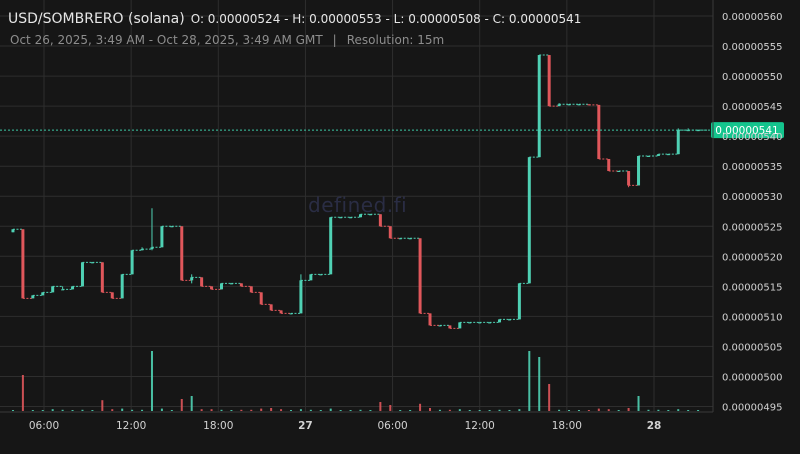 The width and height of the screenshot is (800, 454). I want to click on y-tick-label: 0.00000525, so click(752, 227).